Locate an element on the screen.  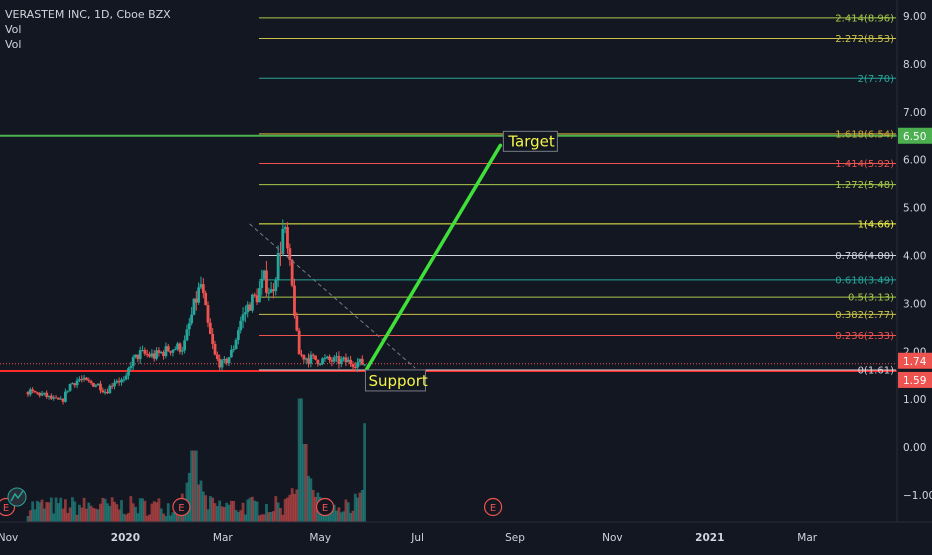
price-badge-label: 6.50 is located at coordinates (914, 137).